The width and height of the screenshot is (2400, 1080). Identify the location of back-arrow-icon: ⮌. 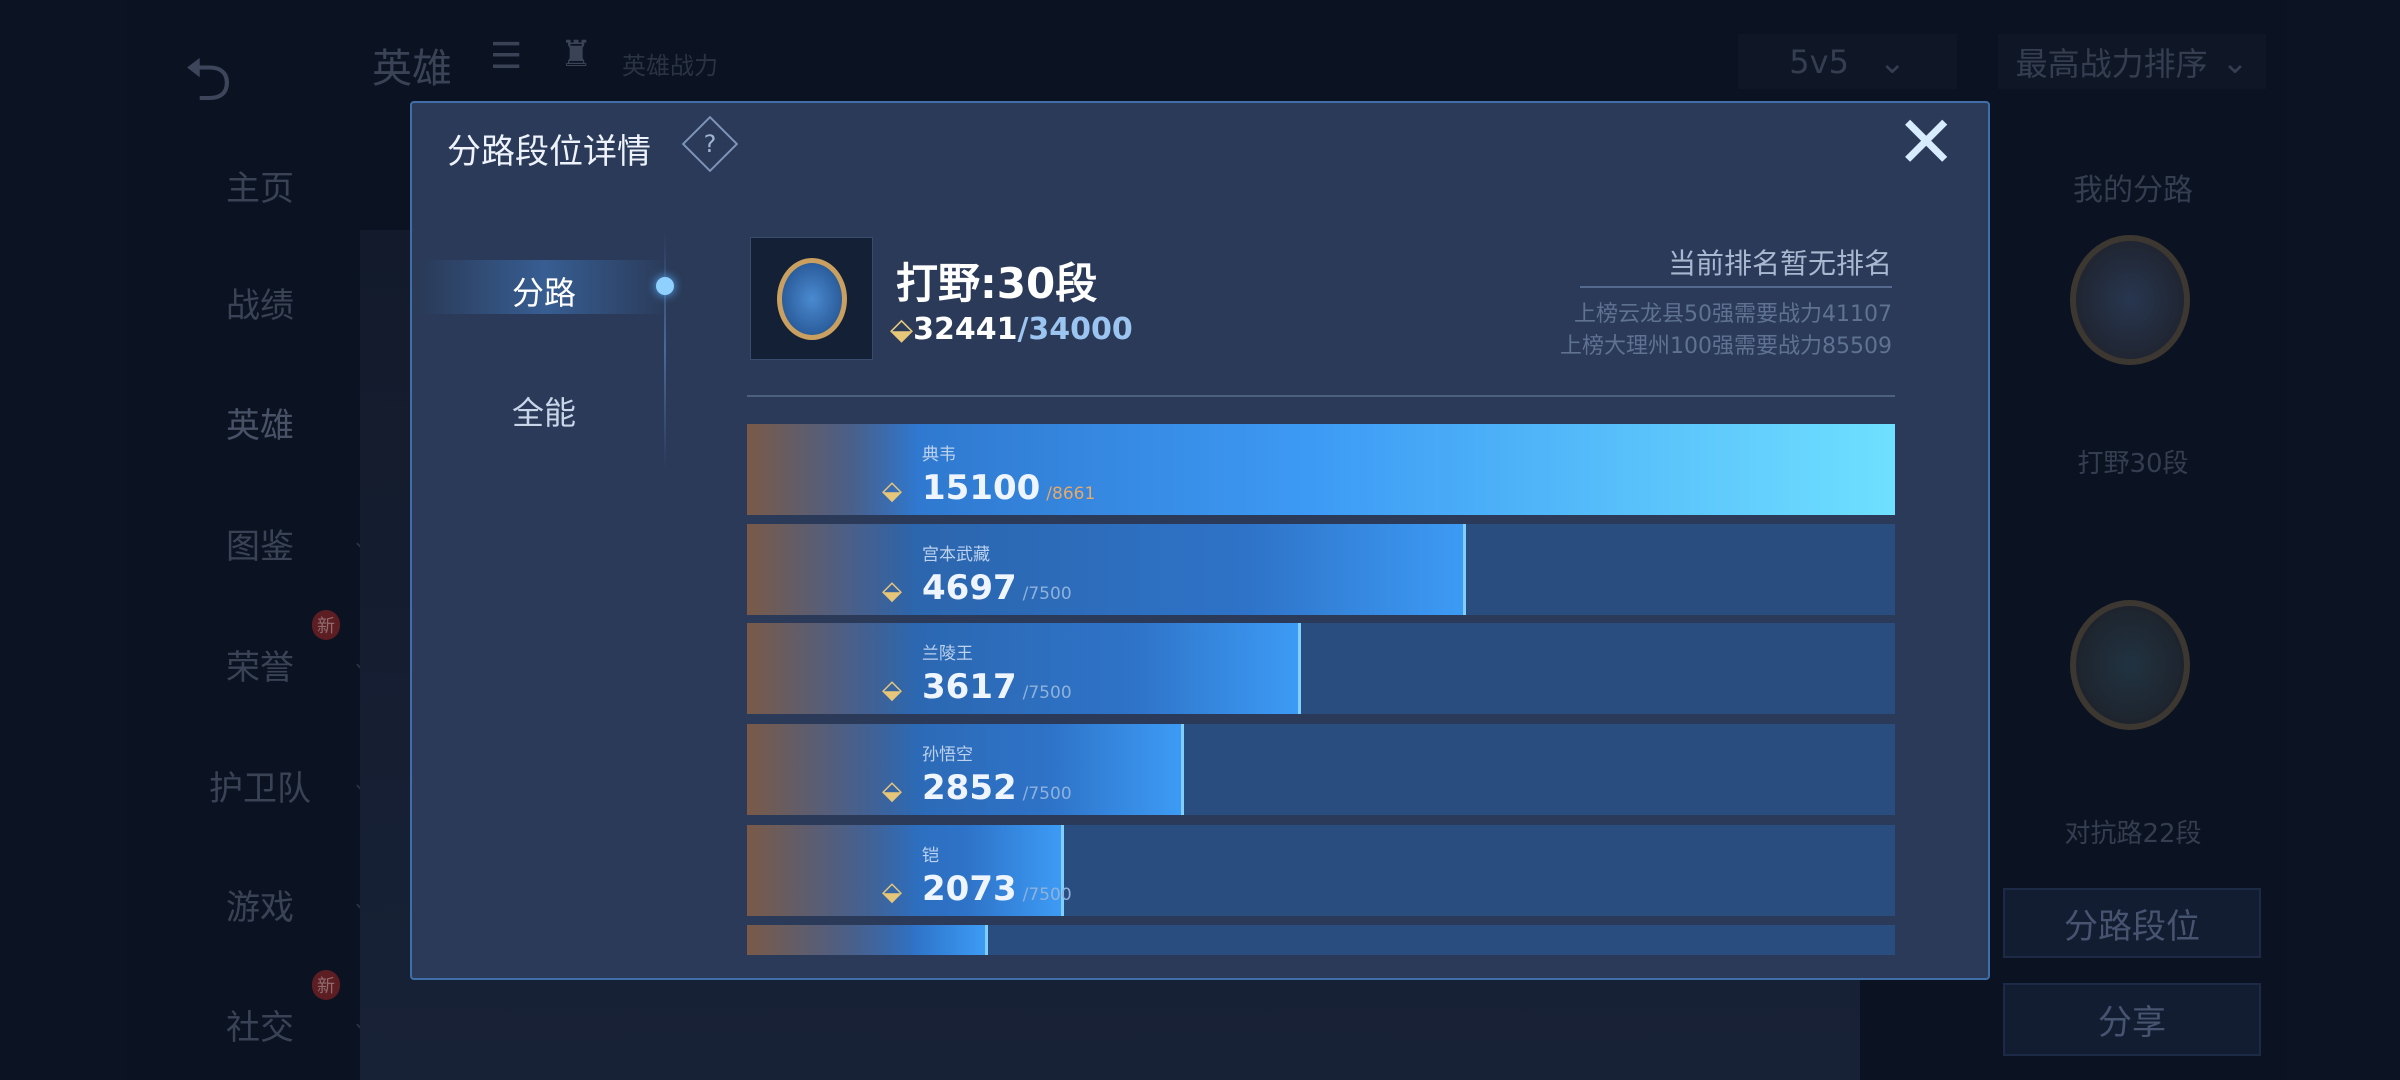
(208, 80).